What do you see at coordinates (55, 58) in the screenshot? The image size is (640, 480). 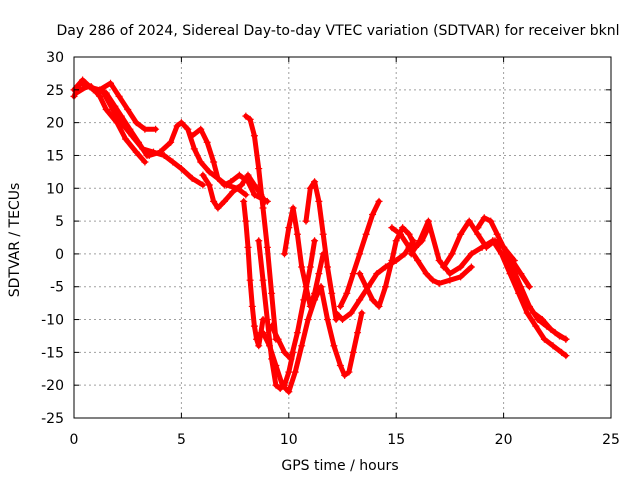 I see `y-tick-label: 30` at bounding box center [55, 58].